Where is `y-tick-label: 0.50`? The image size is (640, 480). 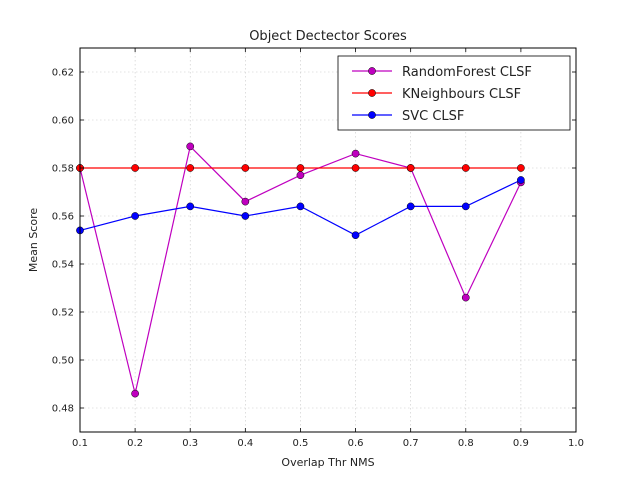 y-tick-label: 0.50 is located at coordinates (63, 361).